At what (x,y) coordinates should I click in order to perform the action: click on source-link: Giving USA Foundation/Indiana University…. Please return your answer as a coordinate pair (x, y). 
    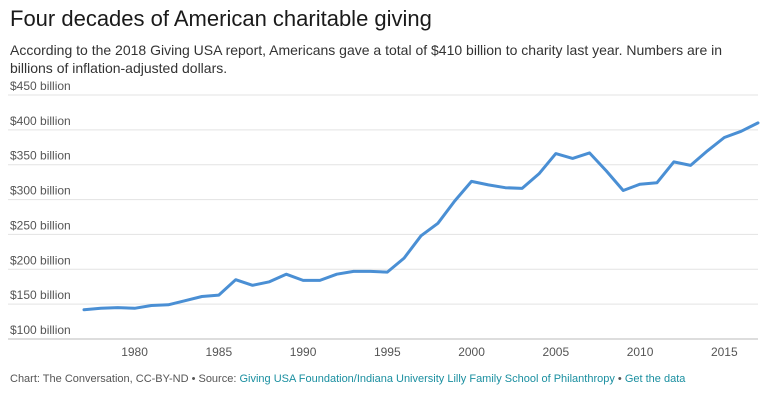
    Looking at the image, I should click on (427, 379).